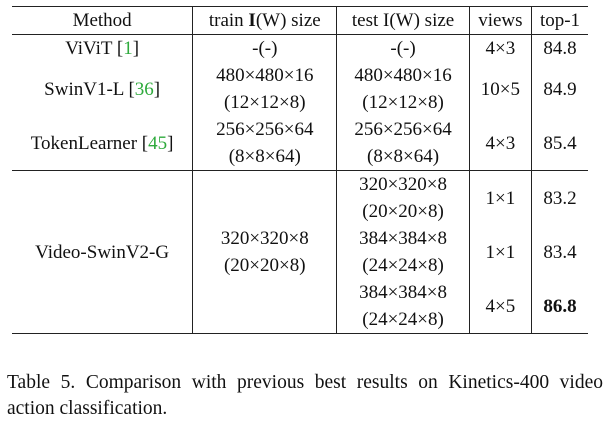 The height and width of the screenshot is (426, 610). What do you see at coordinates (560, 306) in the screenshot?
I see `top1-cell-best: 86.8` at bounding box center [560, 306].